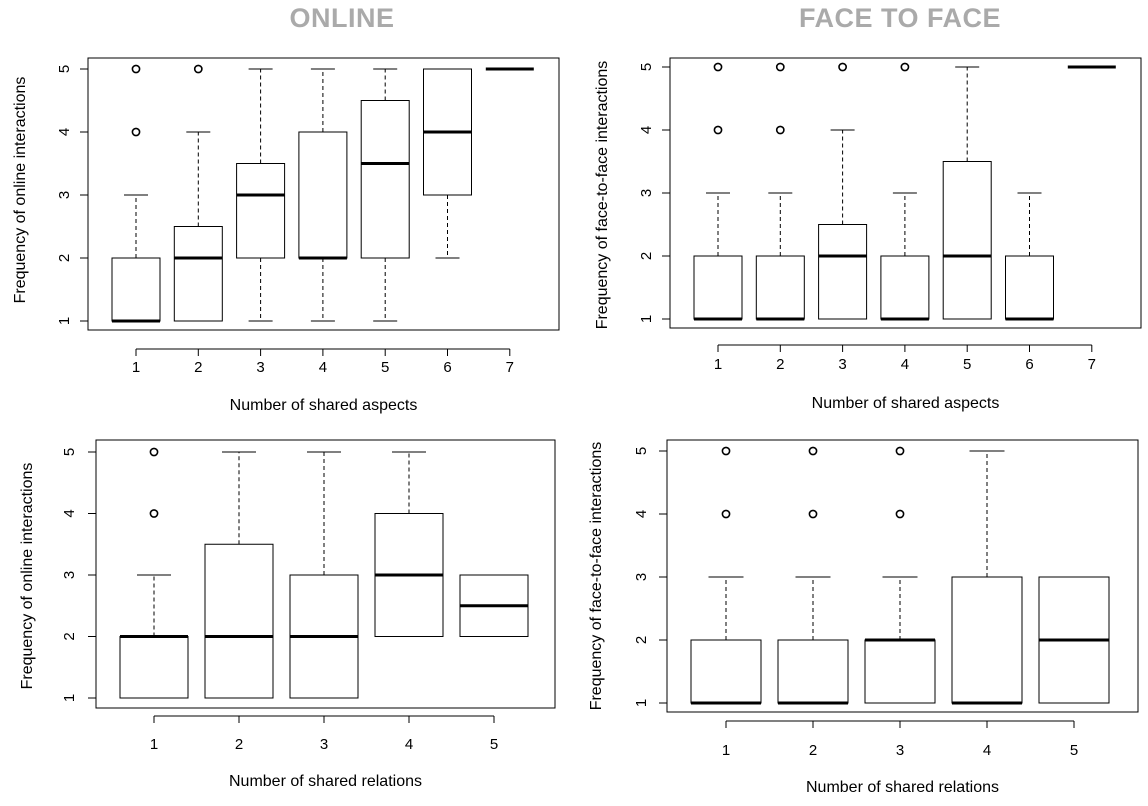 This screenshot has height=806, width=1148. What do you see at coordinates (602, 195) in the screenshot?
I see `y-axis-label: Frequency of face-to-face interactions` at bounding box center [602, 195].